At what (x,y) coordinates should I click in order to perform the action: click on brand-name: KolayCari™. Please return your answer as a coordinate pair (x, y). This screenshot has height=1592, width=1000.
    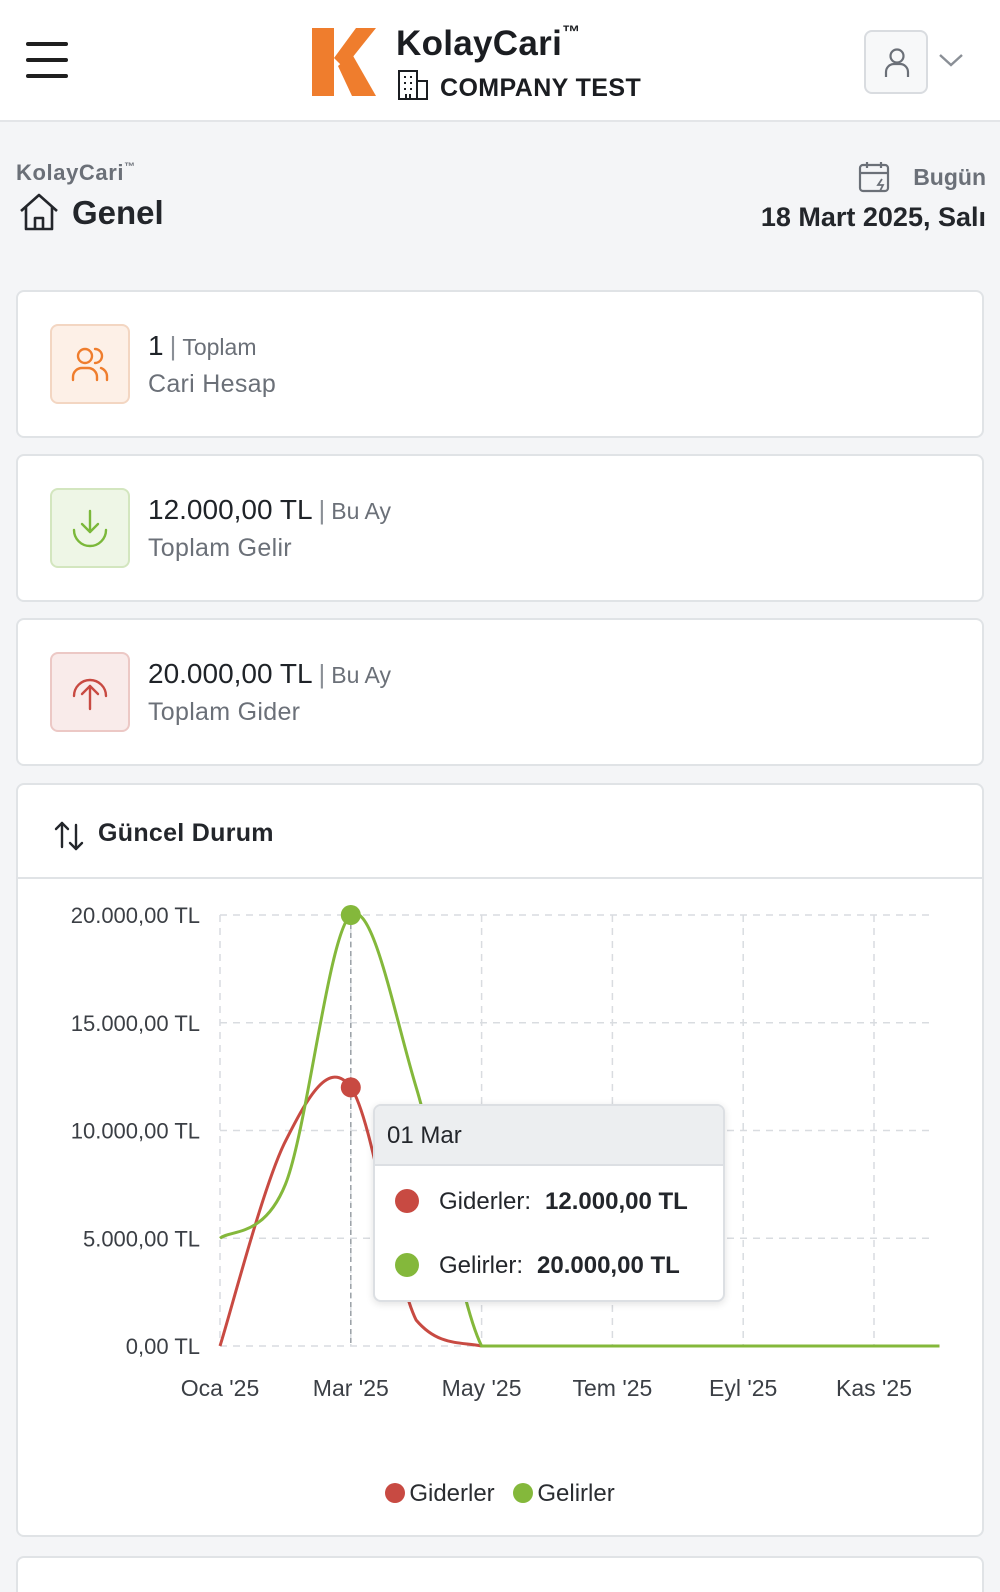
    Looking at the image, I should click on (488, 42).